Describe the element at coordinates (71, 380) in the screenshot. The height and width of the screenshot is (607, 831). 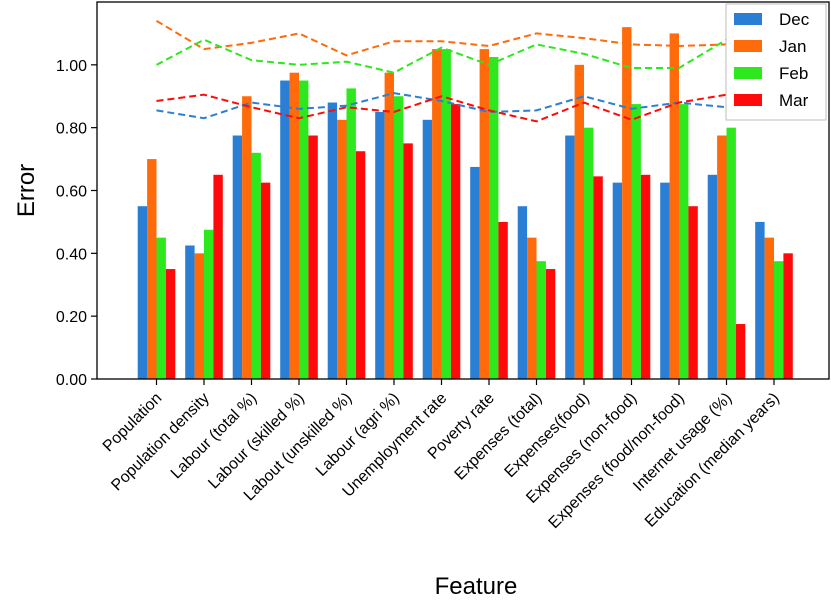
I see `y-tick-label: 0.00` at that location.